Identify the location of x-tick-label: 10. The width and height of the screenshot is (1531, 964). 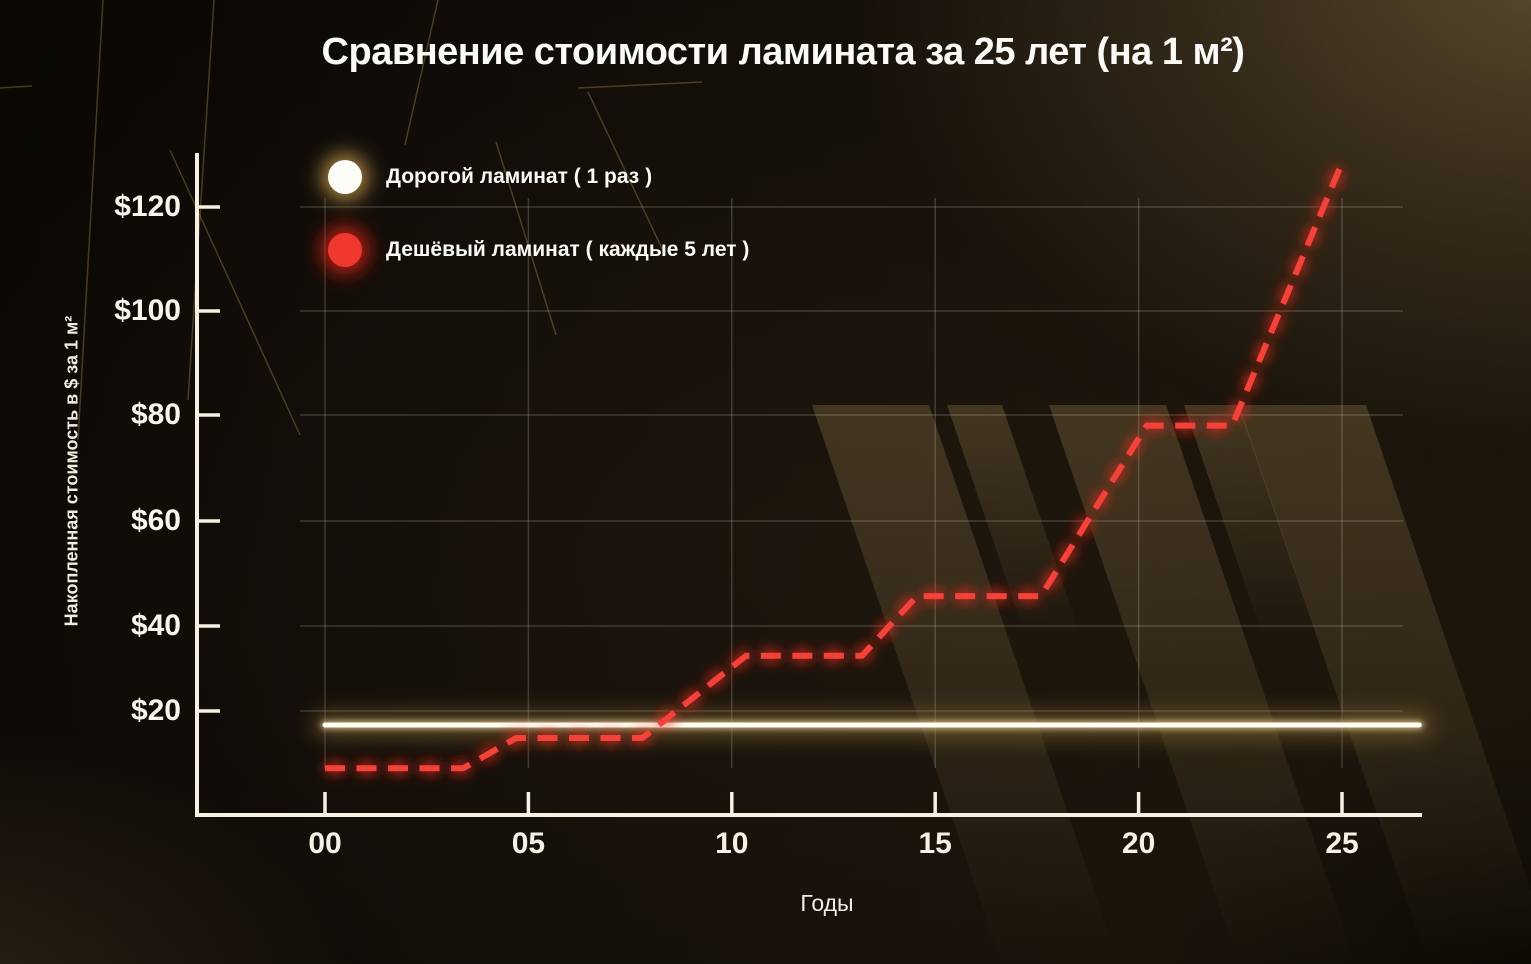
(732, 843).